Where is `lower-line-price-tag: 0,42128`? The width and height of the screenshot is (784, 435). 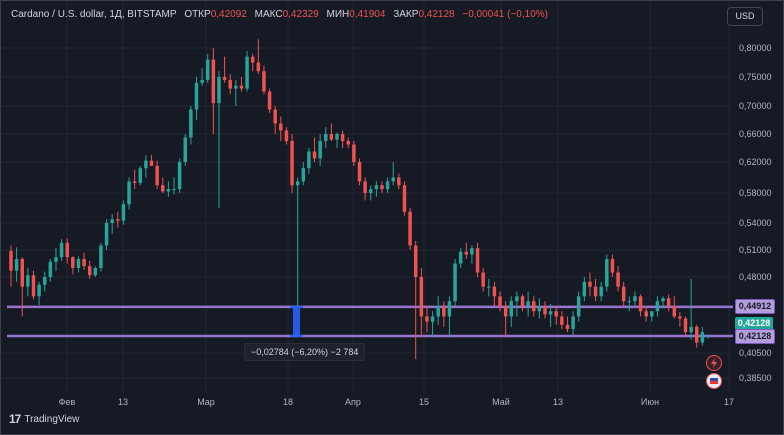 lower-line-price-tag: 0,42128 is located at coordinates (755, 336).